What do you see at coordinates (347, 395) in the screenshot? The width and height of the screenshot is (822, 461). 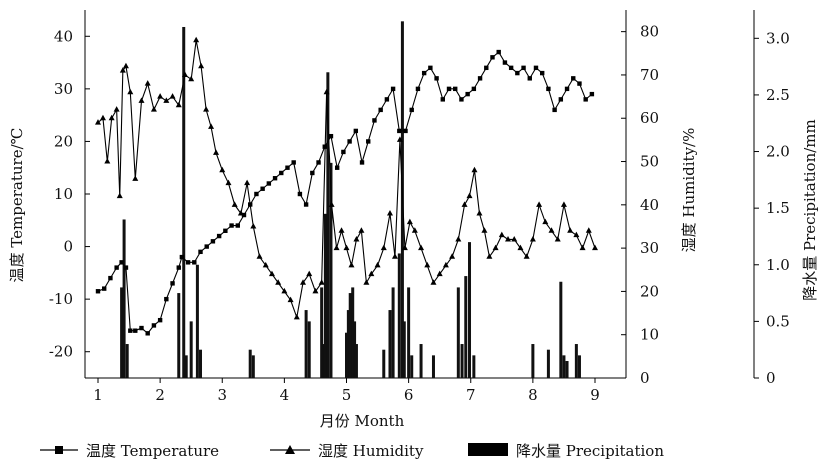 I see `x-tick-label: 5` at bounding box center [347, 395].